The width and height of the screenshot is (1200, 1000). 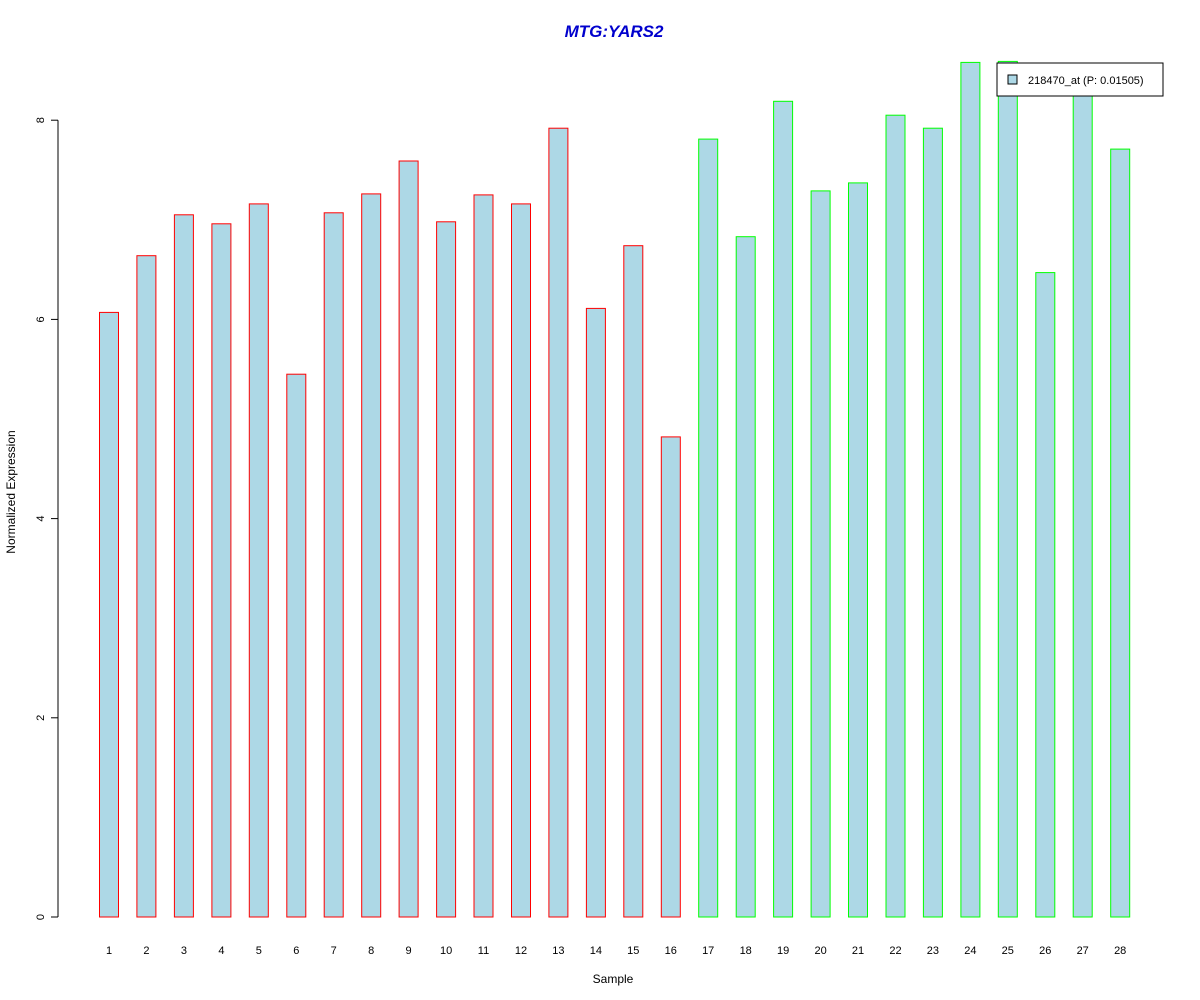 I want to click on y-axis-label: Normalized Expression, so click(x=11, y=491).